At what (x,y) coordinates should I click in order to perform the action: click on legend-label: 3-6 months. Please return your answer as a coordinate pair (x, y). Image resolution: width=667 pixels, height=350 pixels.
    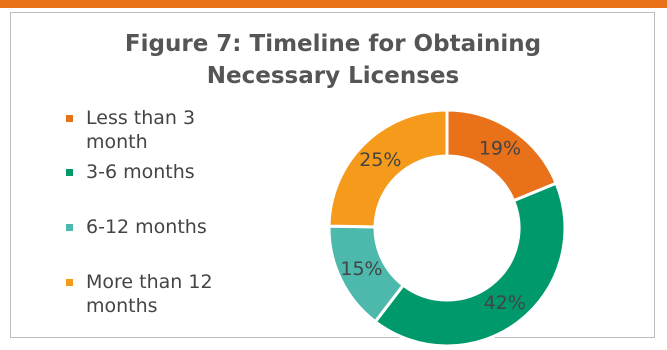
    Looking at the image, I should click on (140, 172).